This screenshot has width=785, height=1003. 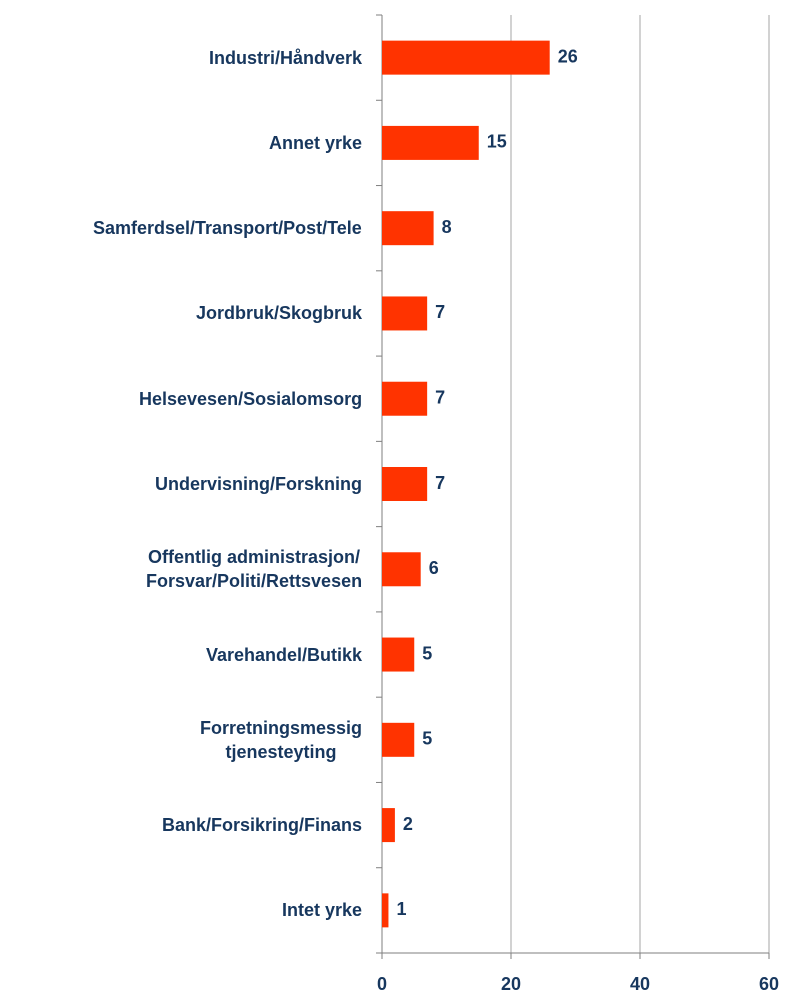 What do you see at coordinates (382, 984) in the screenshot?
I see `x-tick-label: 0` at bounding box center [382, 984].